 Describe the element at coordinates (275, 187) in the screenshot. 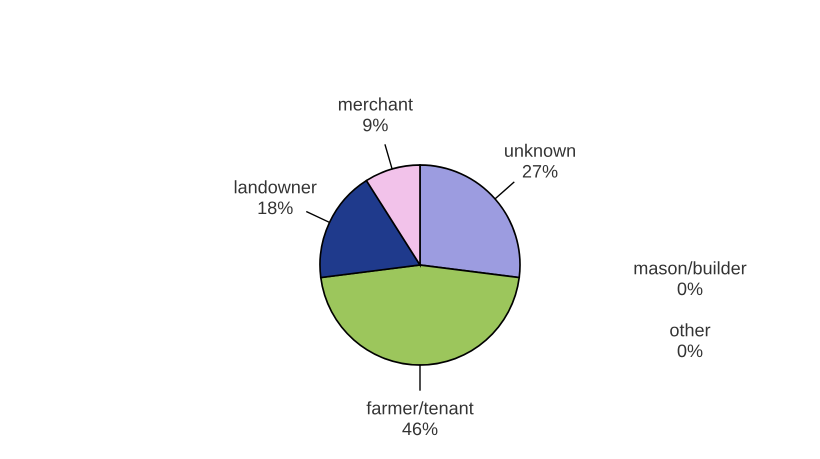

I see `slice-label: landowner` at that location.